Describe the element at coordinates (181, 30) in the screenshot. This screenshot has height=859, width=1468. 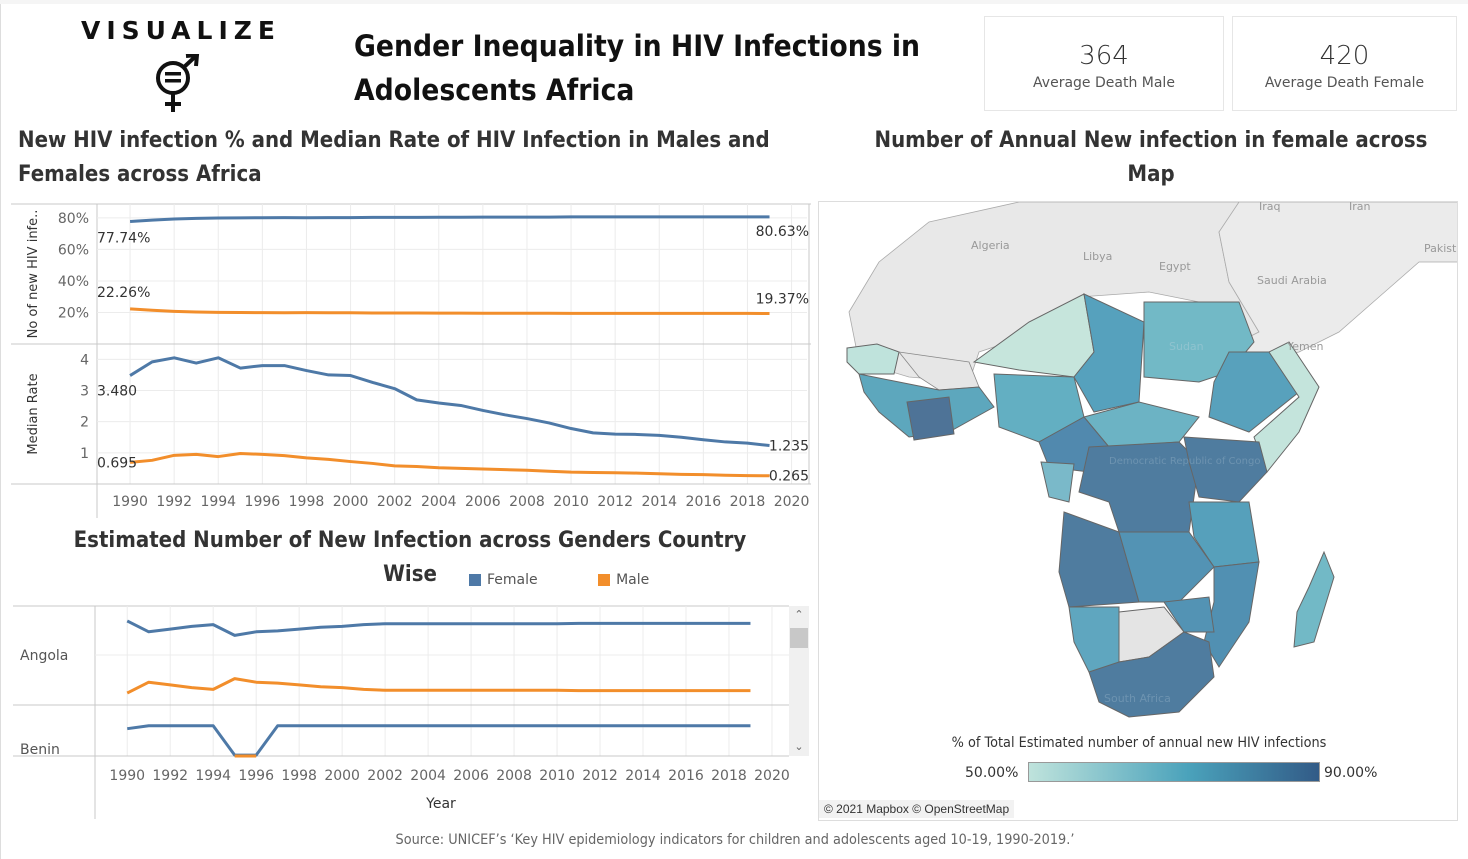
I see `brand-wordmark: VISUALIZE` at that location.